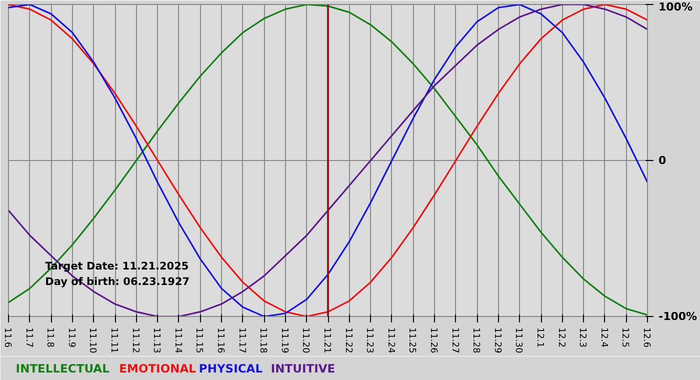 The height and width of the screenshot is (380, 700). Describe the element at coordinates (411, 341) in the screenshot. I see `x-tick-label: 11.25` at that location.